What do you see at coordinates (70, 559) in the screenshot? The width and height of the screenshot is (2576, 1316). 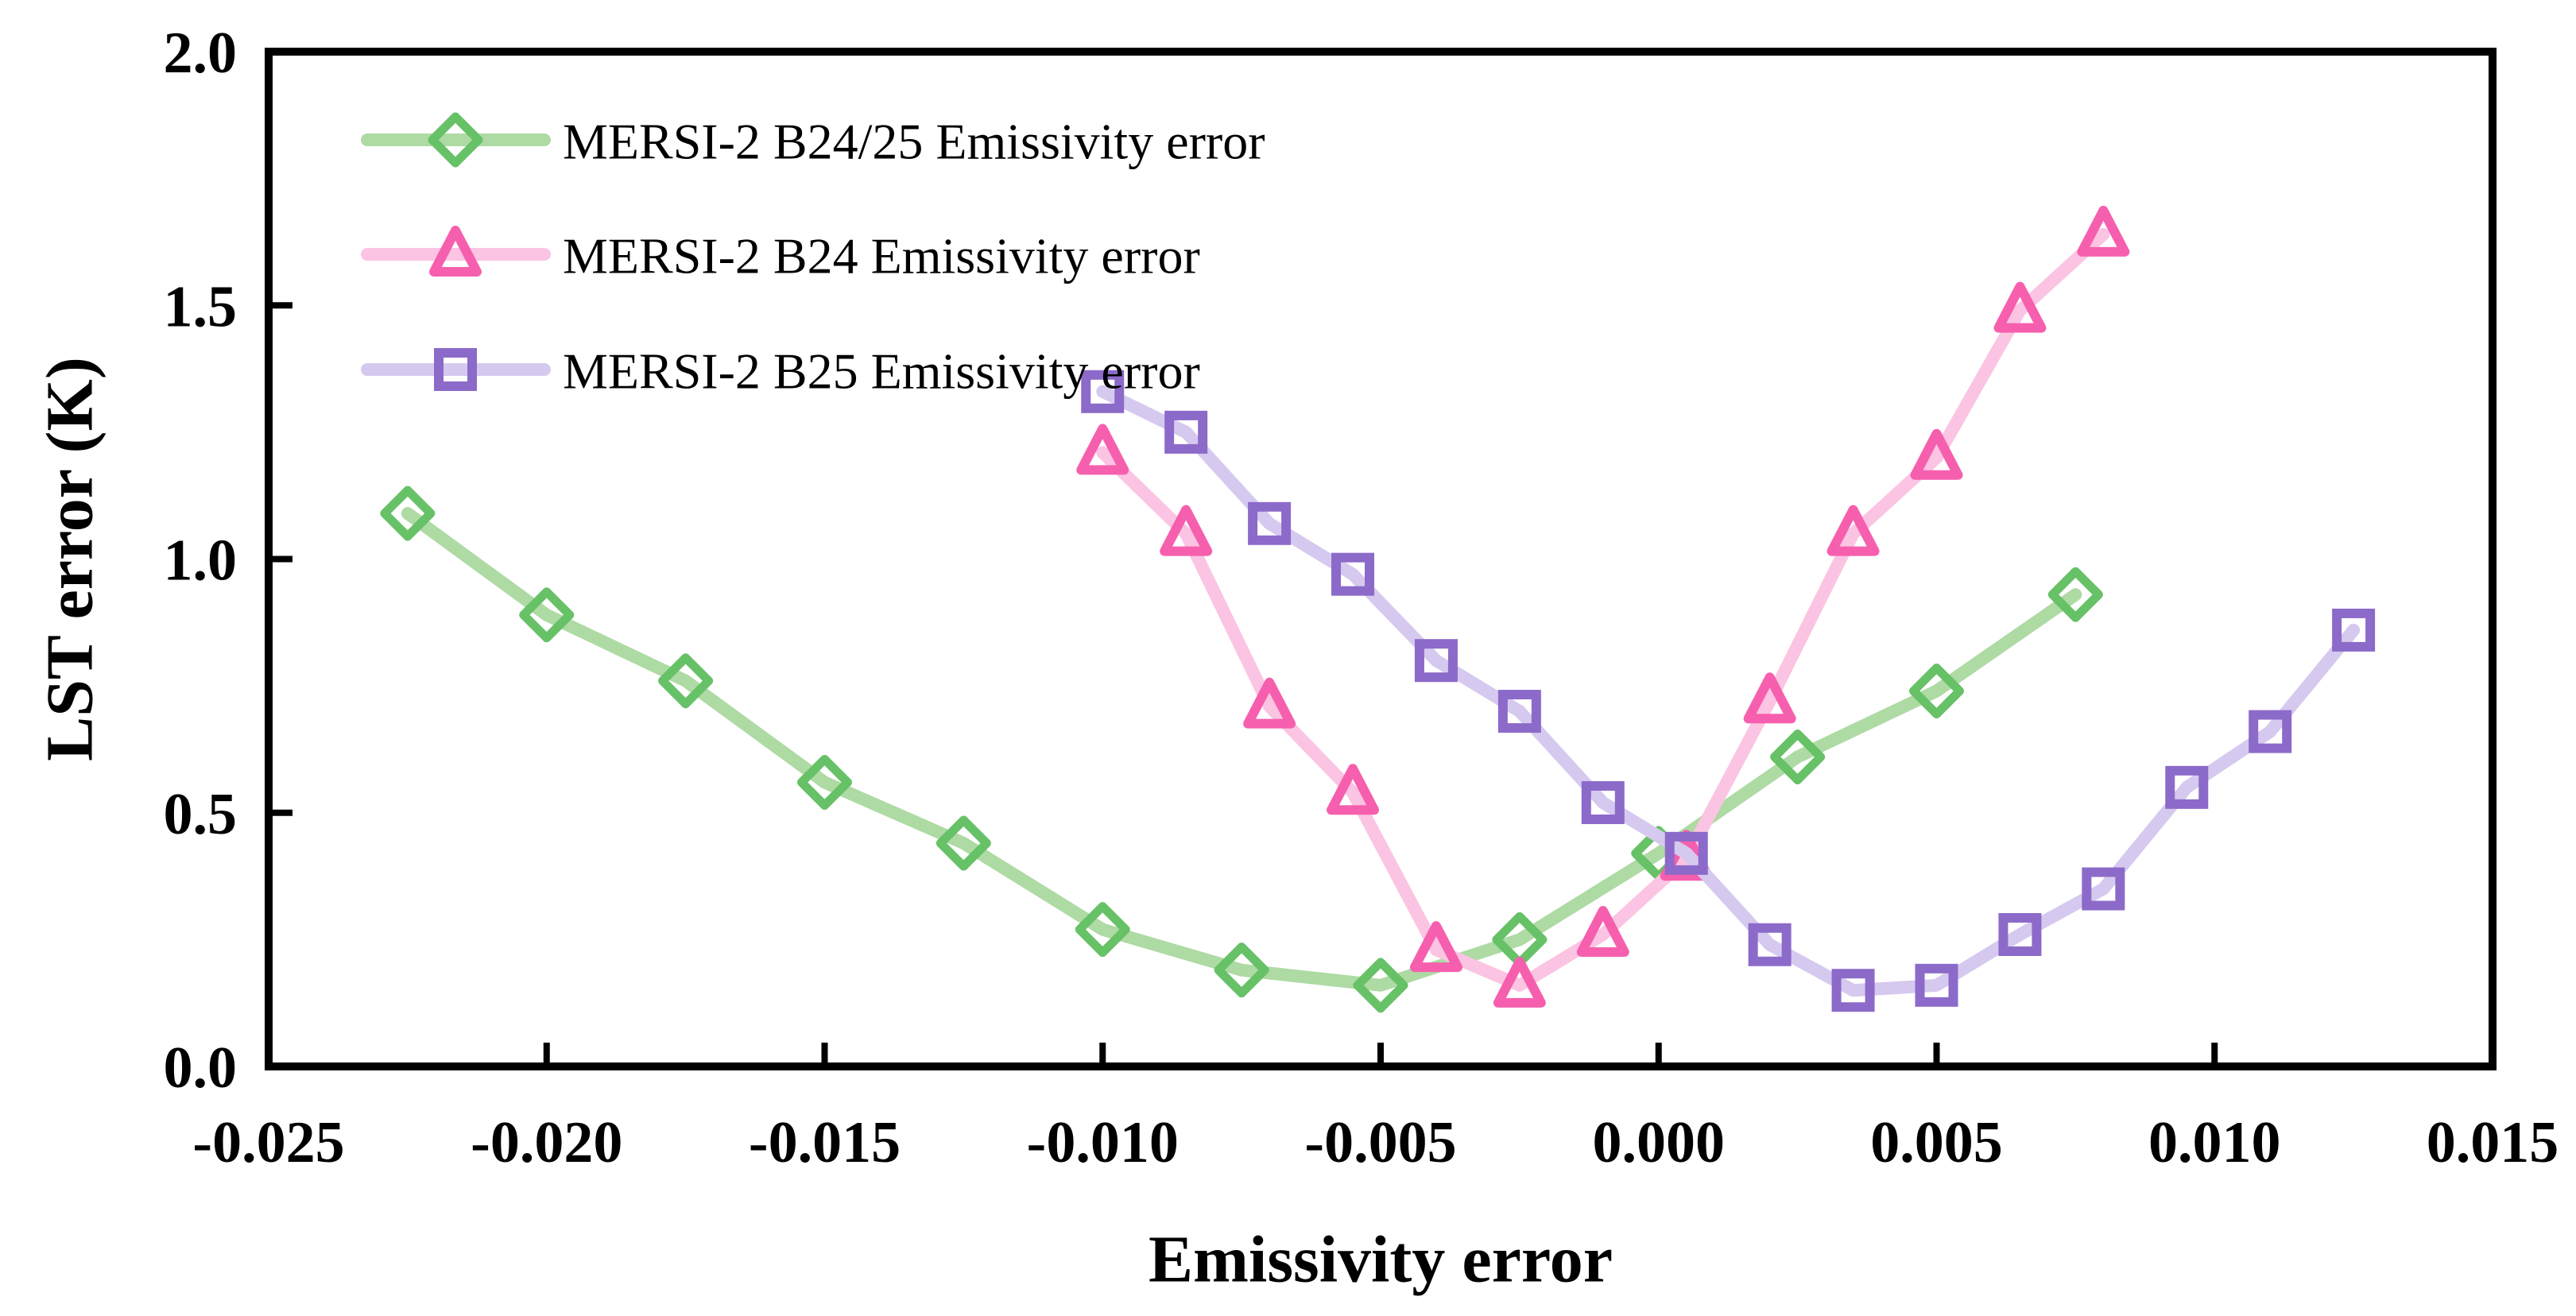 I see `y-axis-title: LST error (K)` at bounding box center [70, 559].